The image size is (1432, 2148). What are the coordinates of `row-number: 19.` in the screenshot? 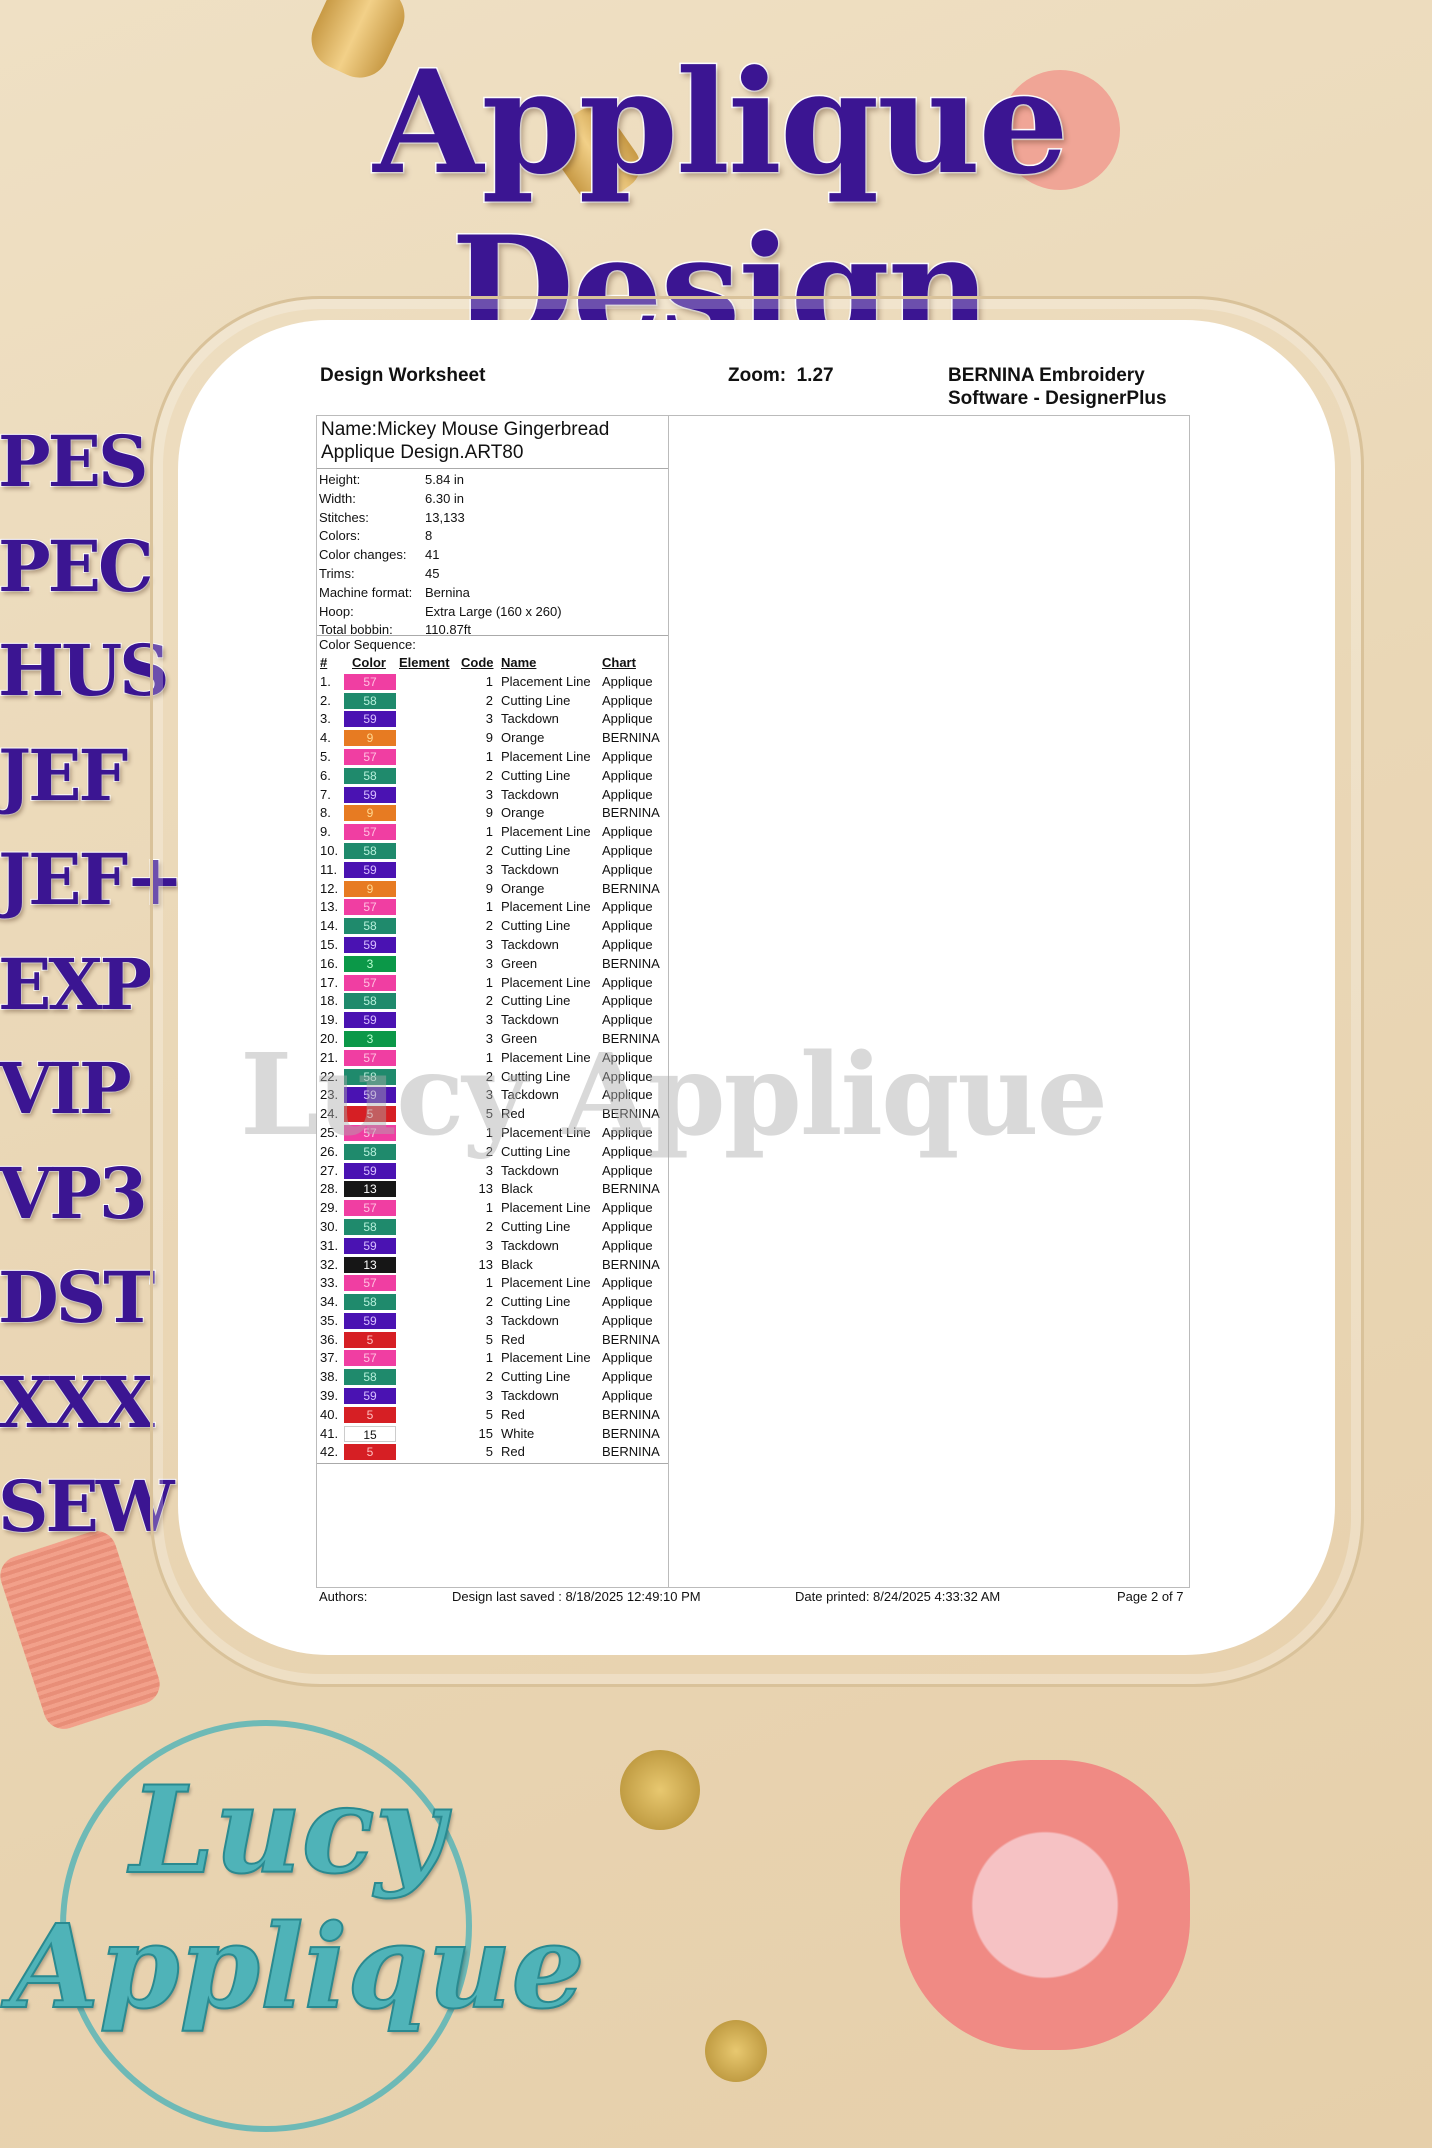 It's located at (329, 1020).